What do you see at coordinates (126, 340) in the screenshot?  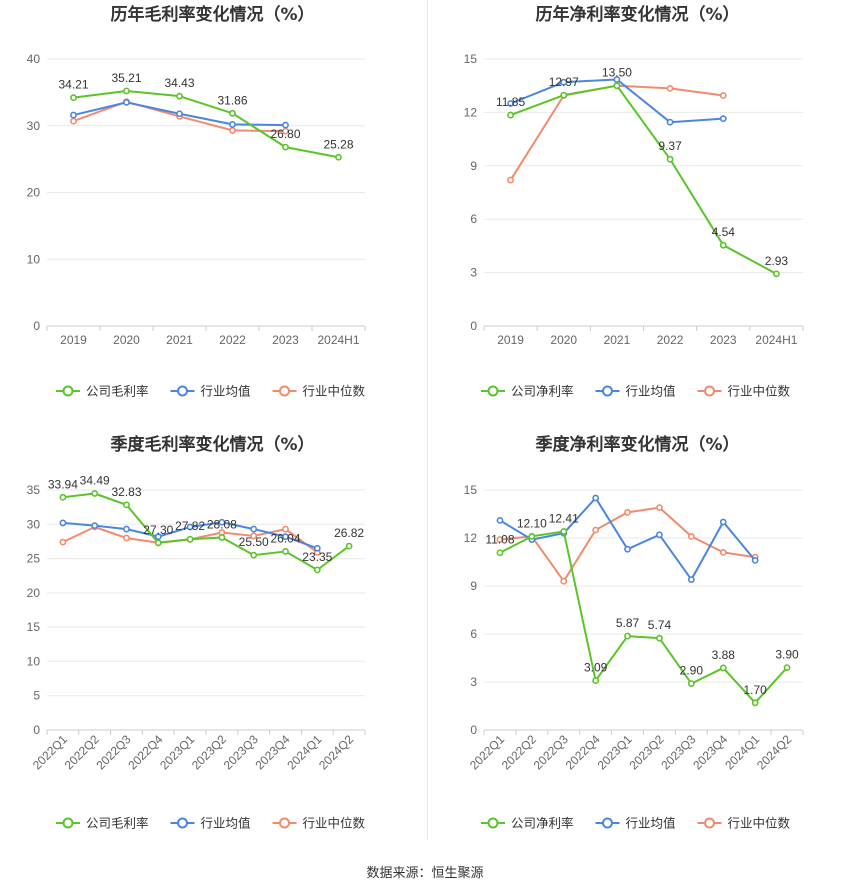 I see `x-tick-label: 2020` at bounding box center [126, 340].